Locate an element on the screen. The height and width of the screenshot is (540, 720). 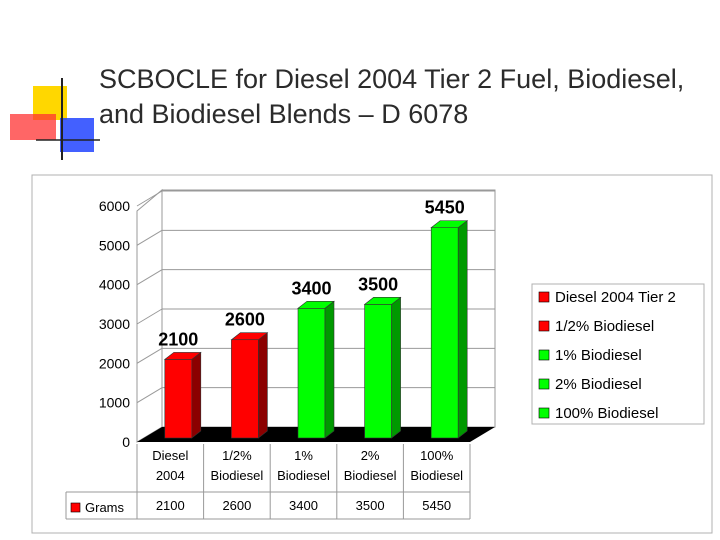
title-ornament is located at coordinates (55, 119).